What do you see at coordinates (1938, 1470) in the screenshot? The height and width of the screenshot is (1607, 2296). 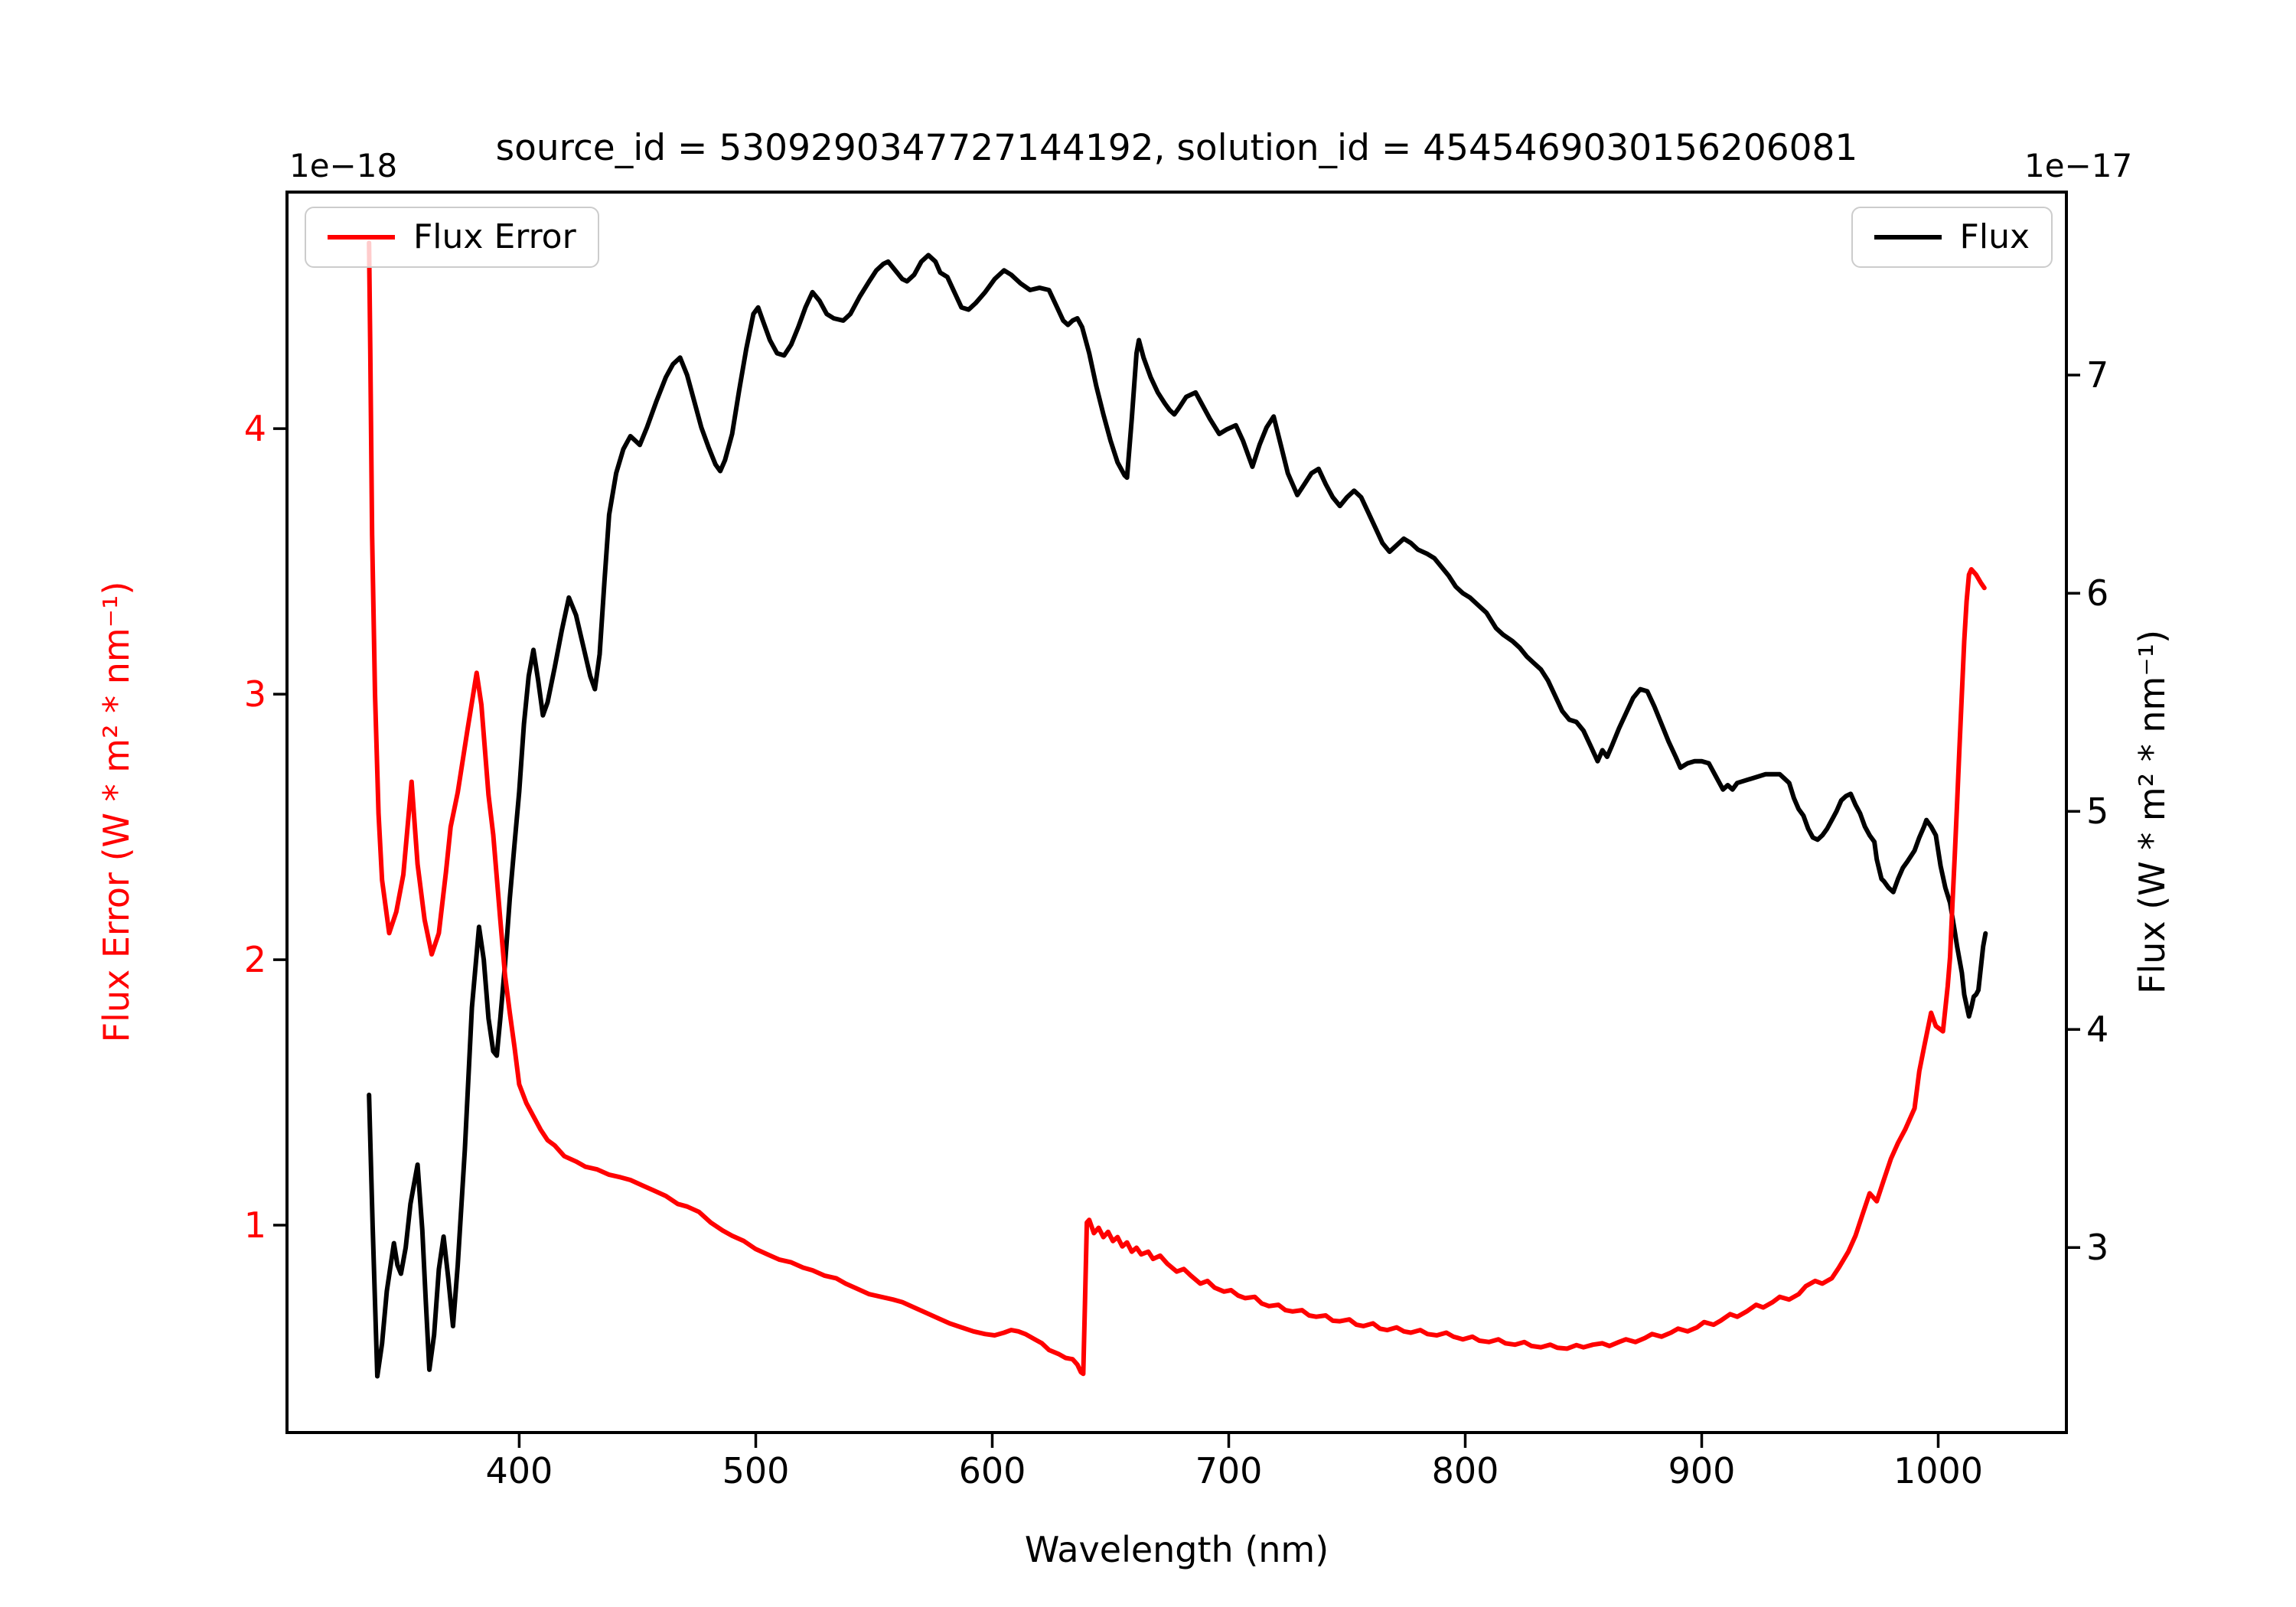 I see `x-tick-label: 1000` at bounding box center [1938, 1470].